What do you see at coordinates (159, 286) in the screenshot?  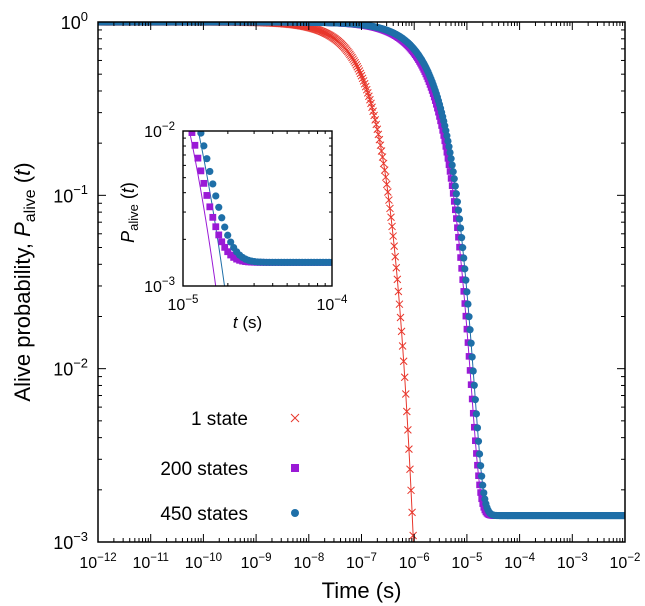 I see `inset-y-tick-label: 10⁻³` at bounding box center [159, 286].